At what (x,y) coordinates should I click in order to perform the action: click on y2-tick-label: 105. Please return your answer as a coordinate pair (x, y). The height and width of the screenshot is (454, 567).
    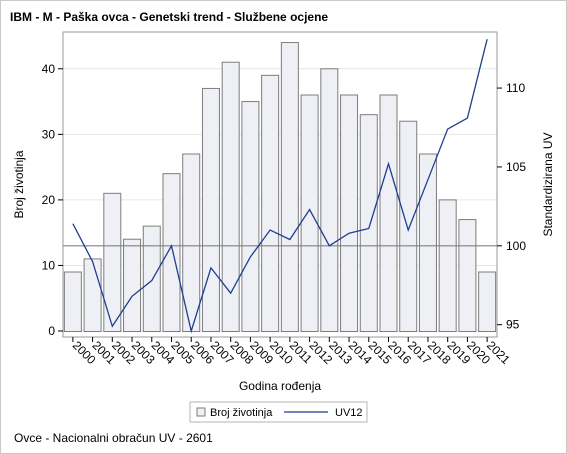
    Looking at the image, I should click on (516, 167).